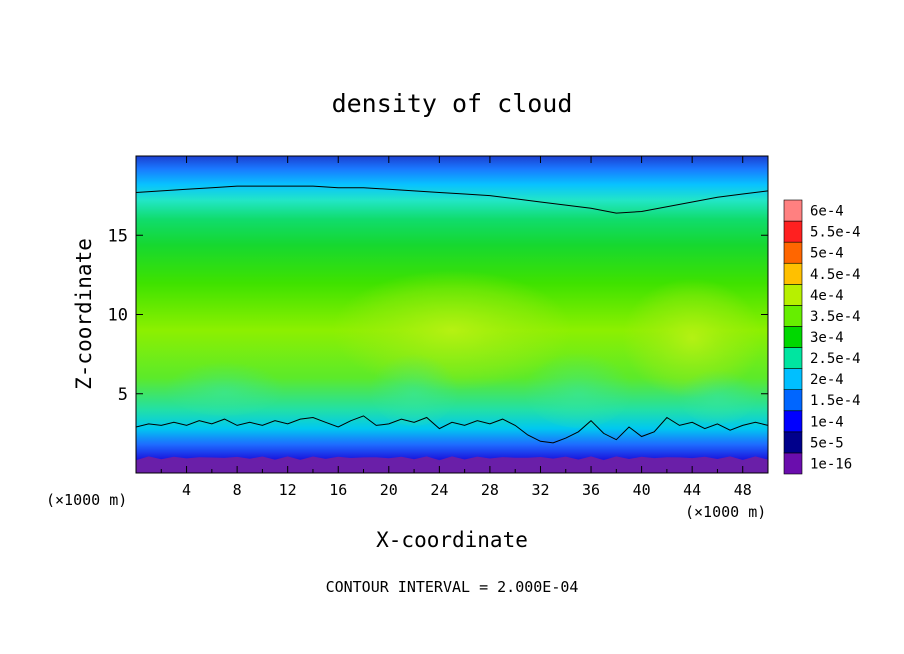  I want to click on colorbar-label: 2e-4, so click(827, 380).